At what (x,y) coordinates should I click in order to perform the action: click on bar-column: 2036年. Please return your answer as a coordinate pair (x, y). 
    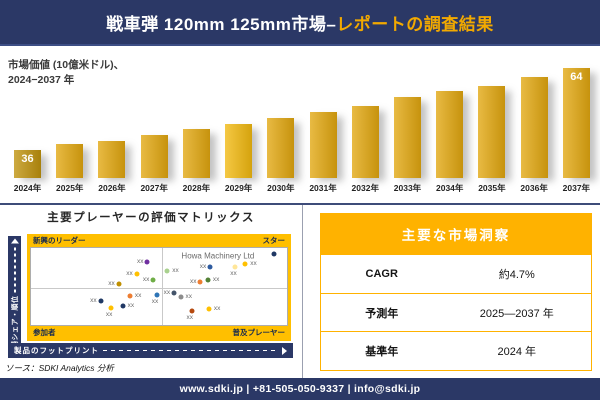
    Looking at the image, I should click on (534, 135).